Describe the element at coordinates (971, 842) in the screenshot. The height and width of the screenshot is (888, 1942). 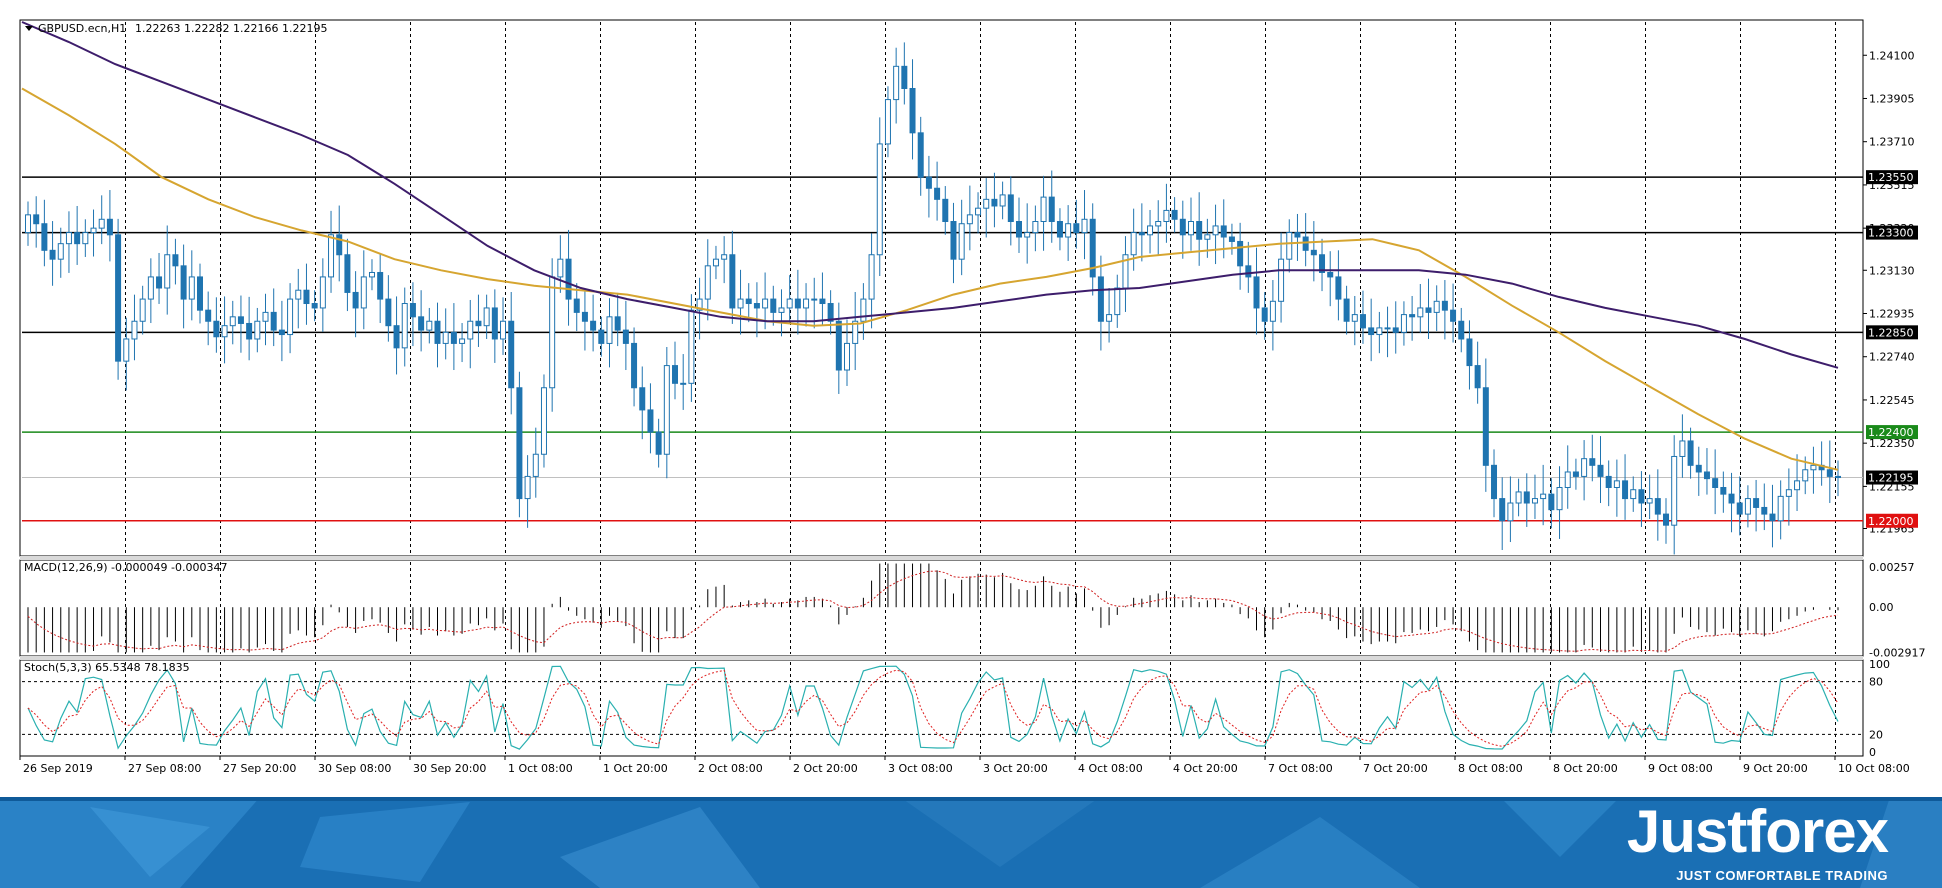
I see `banner-background` at that location.